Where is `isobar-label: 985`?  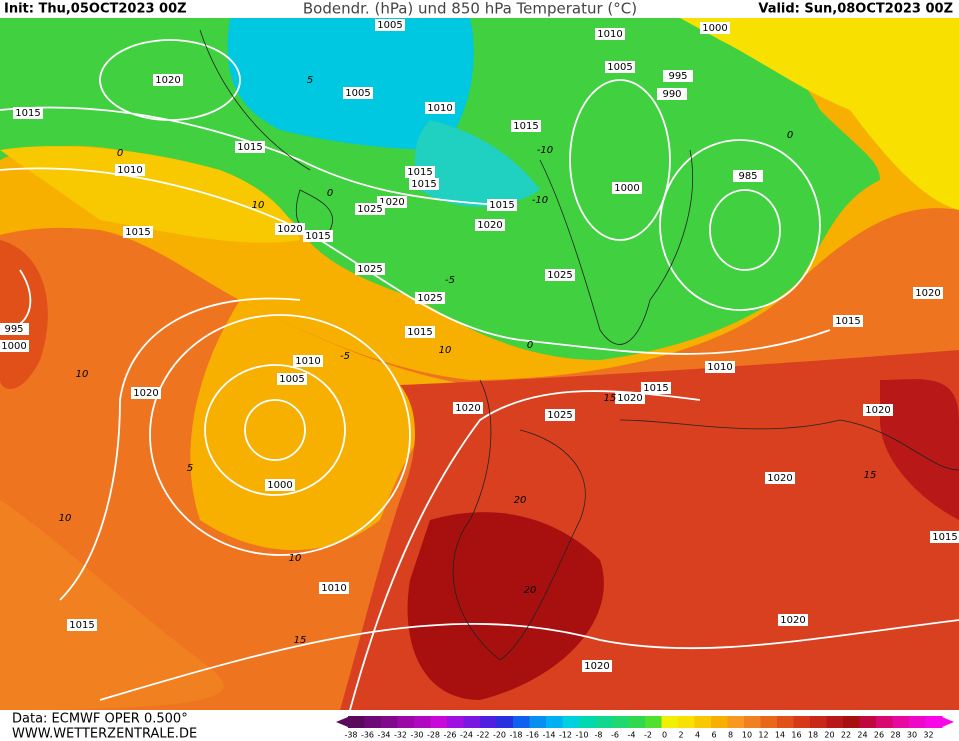
isobar-label: 985 is located at coordinates (747, 176).